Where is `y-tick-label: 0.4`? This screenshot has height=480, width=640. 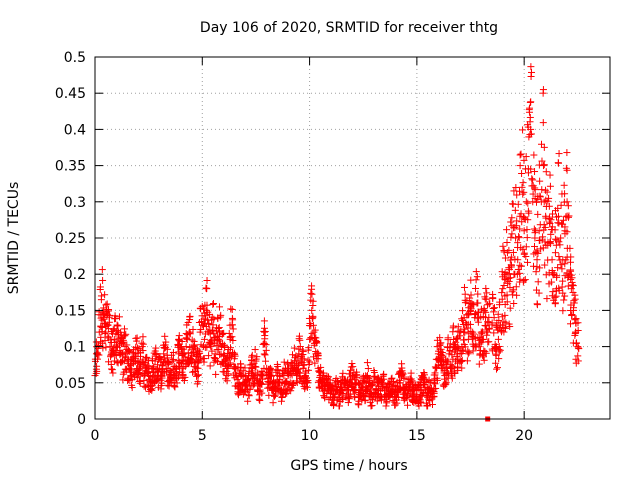
y-tick-label: 0.4 is located at coordinates (75, 130).